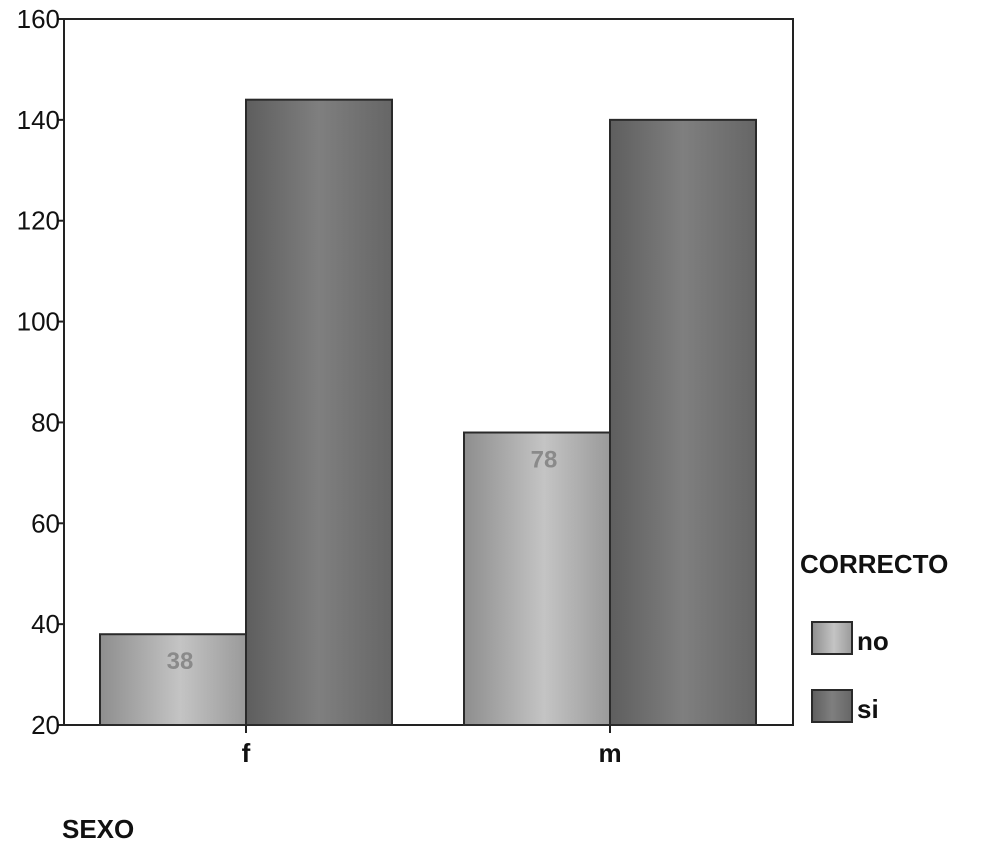  I want to click on y-tick-label: 20, so click(45, 725).